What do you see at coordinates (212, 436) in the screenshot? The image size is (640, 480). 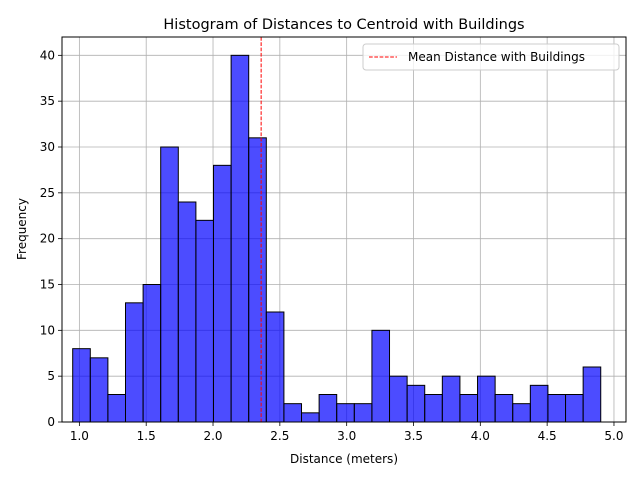 I see `x-tick-label: 2.0` at bounding box center [212, 436].